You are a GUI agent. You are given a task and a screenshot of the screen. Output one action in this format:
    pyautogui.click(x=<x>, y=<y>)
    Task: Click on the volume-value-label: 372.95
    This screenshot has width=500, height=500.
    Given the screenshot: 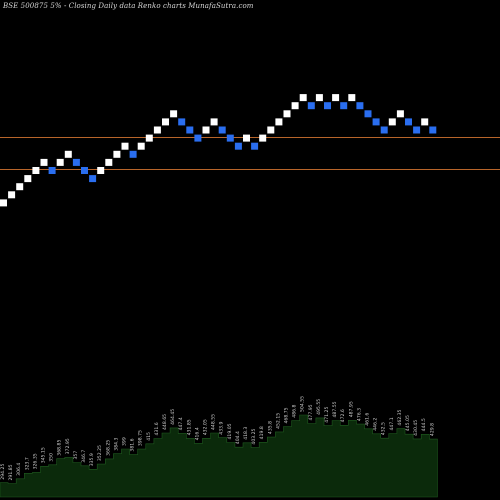 What is the action you would take?
    pyautogui.click(x=68, y=446)
    